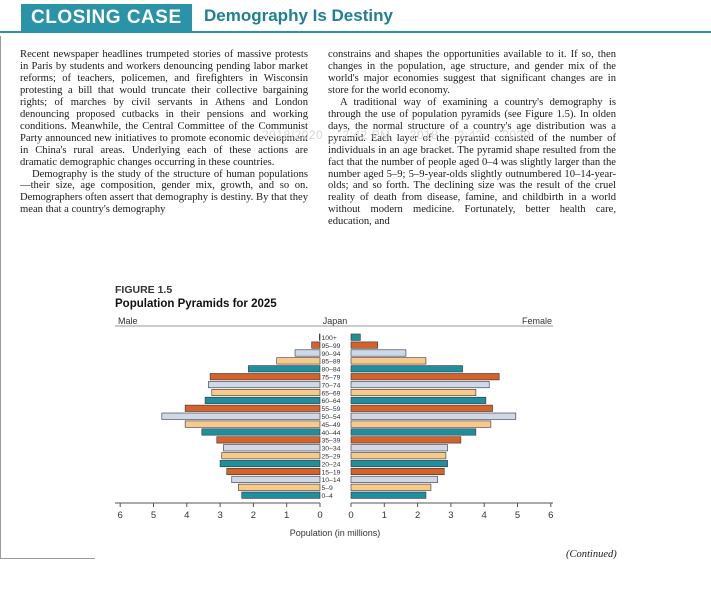 The height and width of the screenshot is (590, 711). What do you see at coordinates (331, 393) in the screenshot?
I see `age-group-label: 65–69` at bounding box center [331, 393].